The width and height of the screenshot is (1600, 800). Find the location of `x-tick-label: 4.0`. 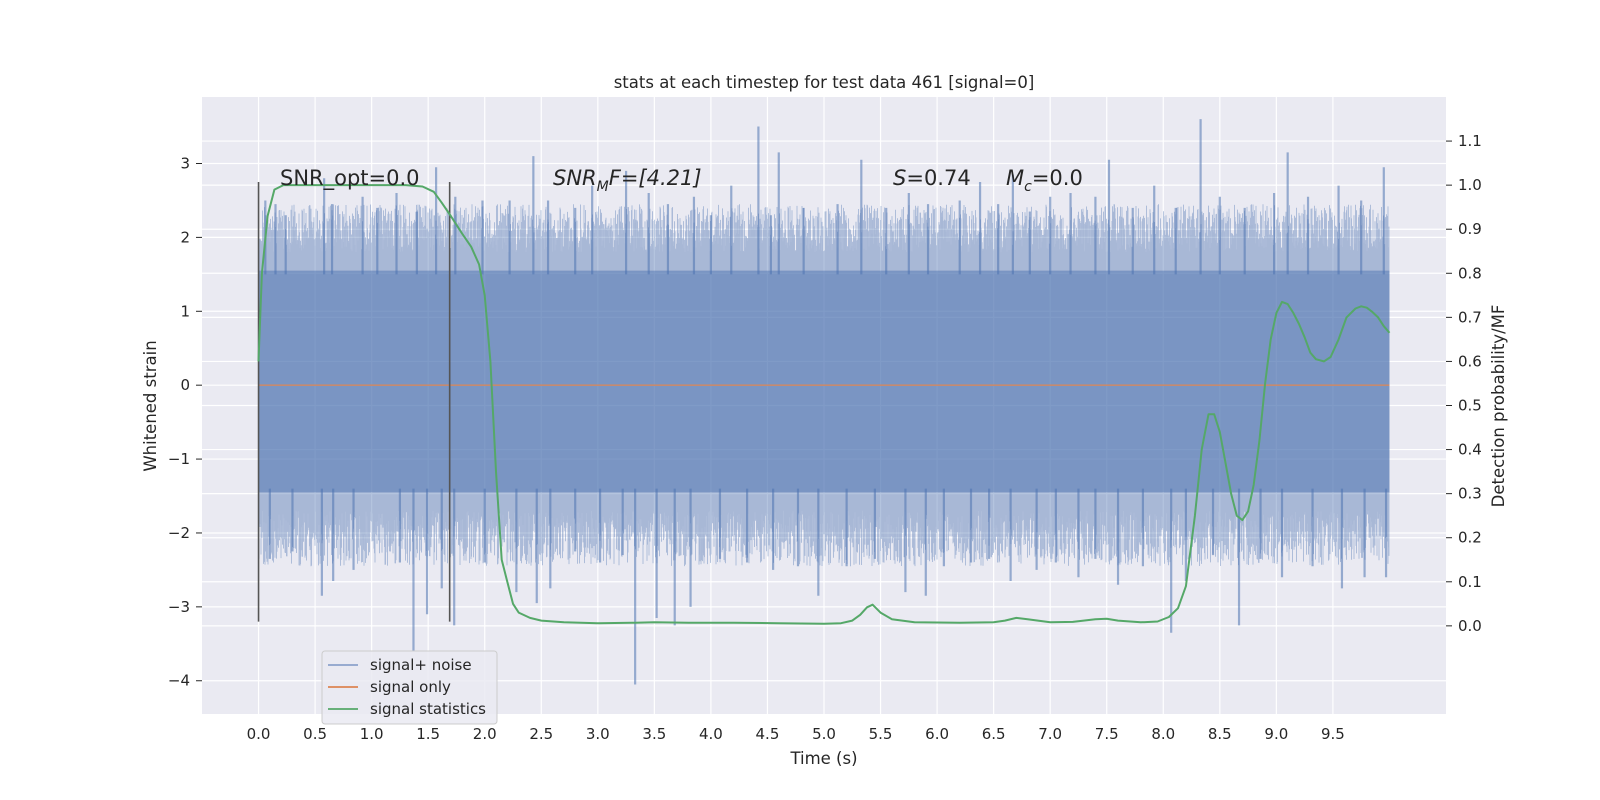

x-tick-label: 4.0 is located at coordinates (711, 734).